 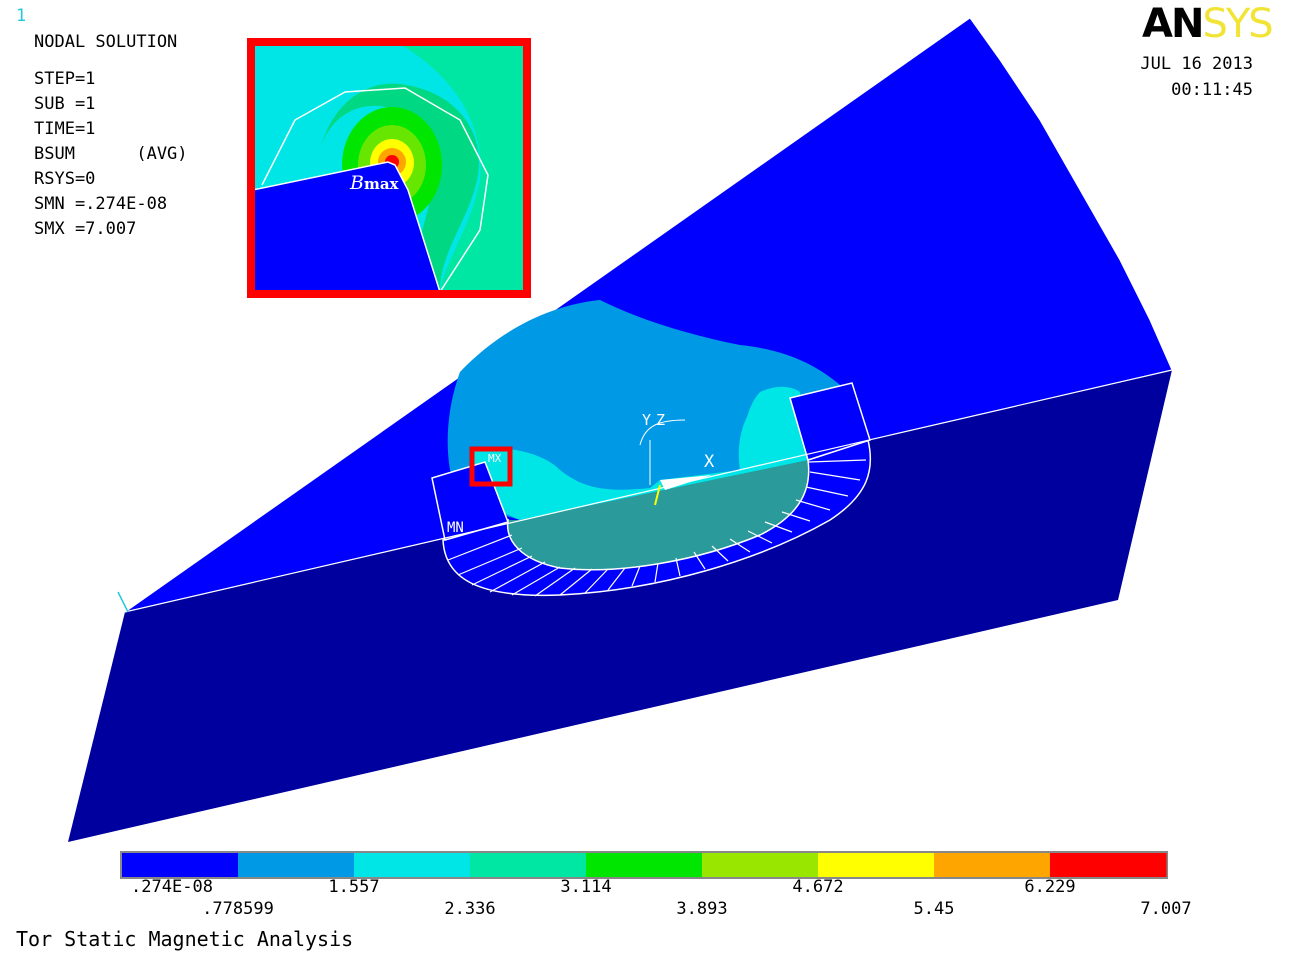 I want to click on bmax-zoom-inset, so click(x=389, y=168).